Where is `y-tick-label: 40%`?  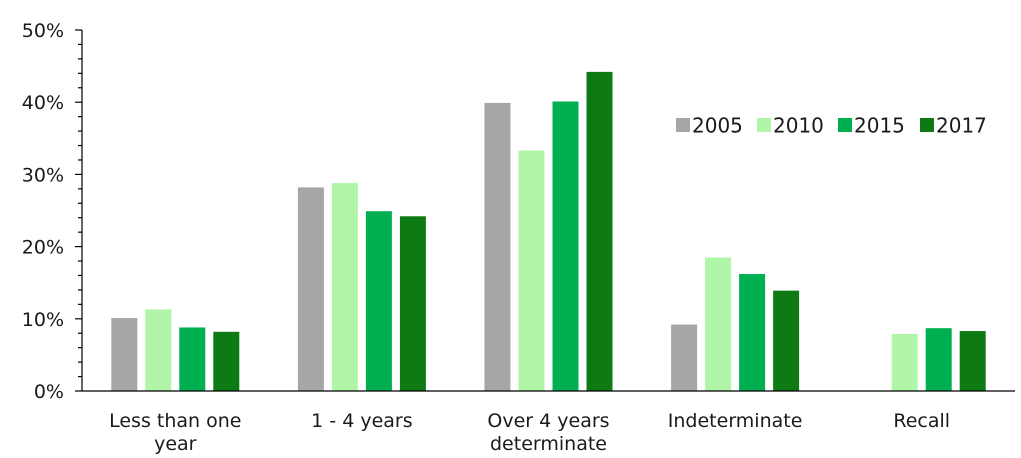 y-tick-label: 40% is located at coordinates (43, 103).